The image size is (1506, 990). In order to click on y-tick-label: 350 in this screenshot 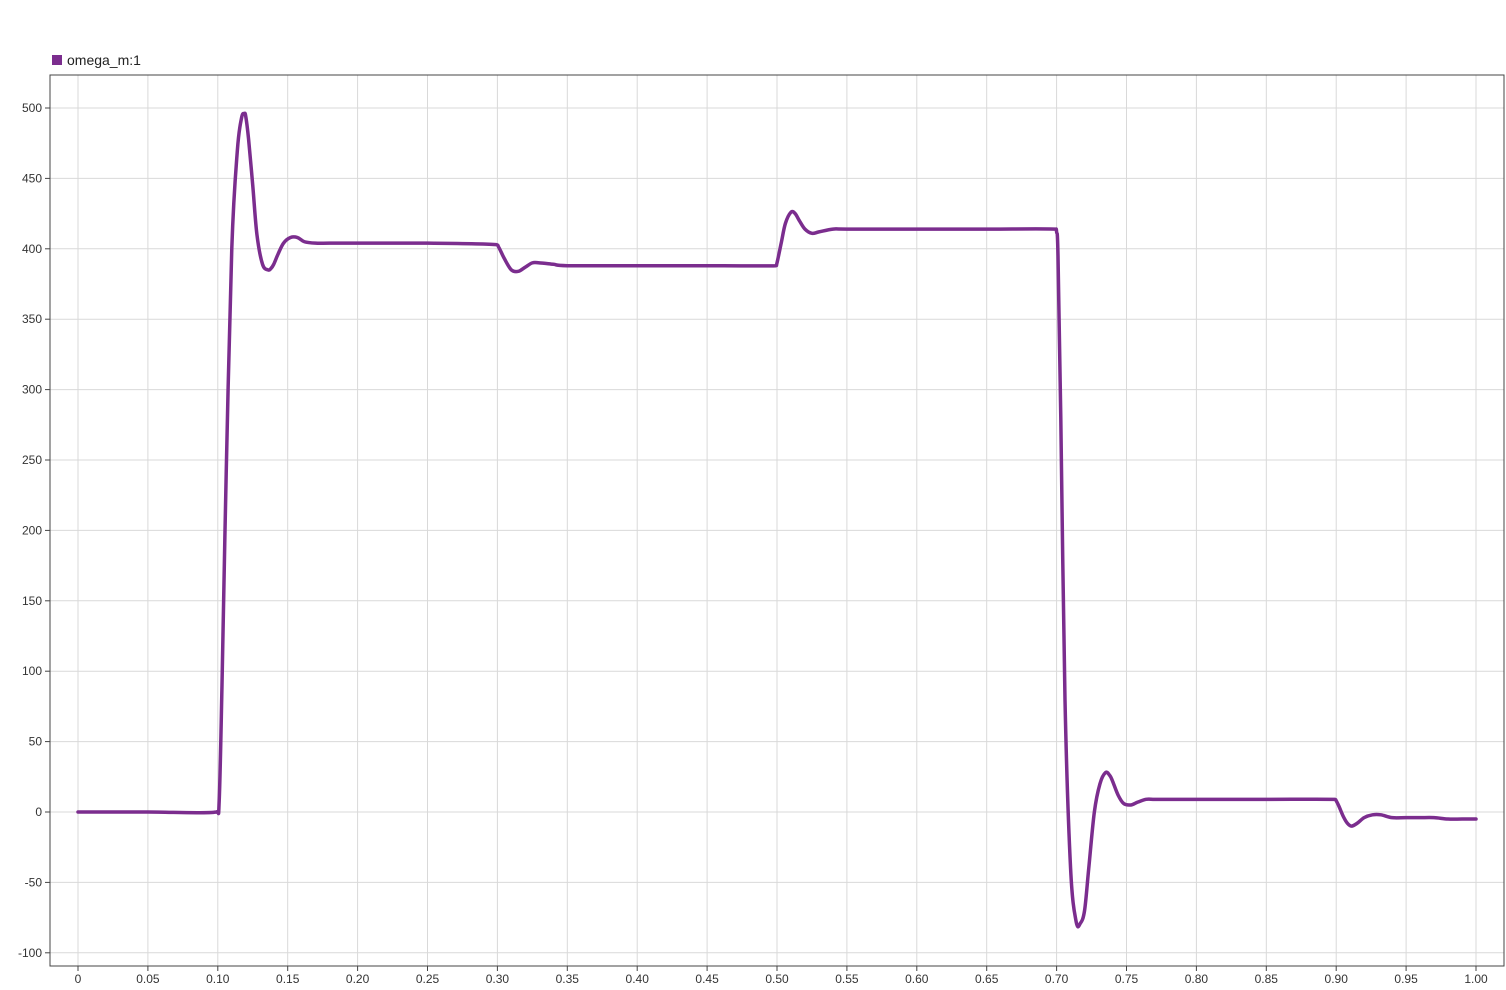, I will do `click(32, 319)`.